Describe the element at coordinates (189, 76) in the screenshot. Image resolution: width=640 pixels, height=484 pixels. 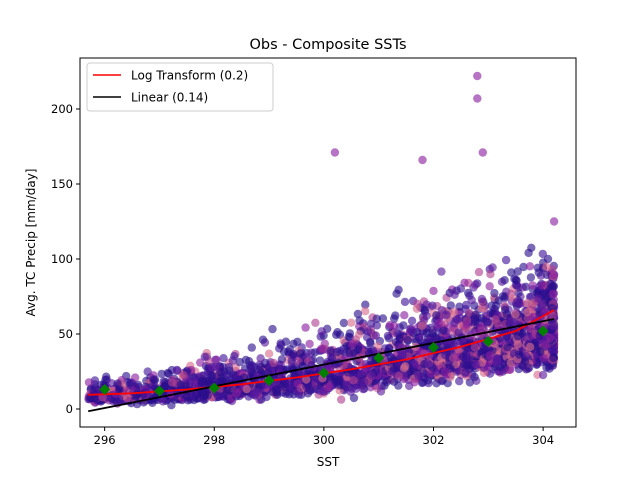
I see `legend-label-log: Log Transform (0.2)` at that location.